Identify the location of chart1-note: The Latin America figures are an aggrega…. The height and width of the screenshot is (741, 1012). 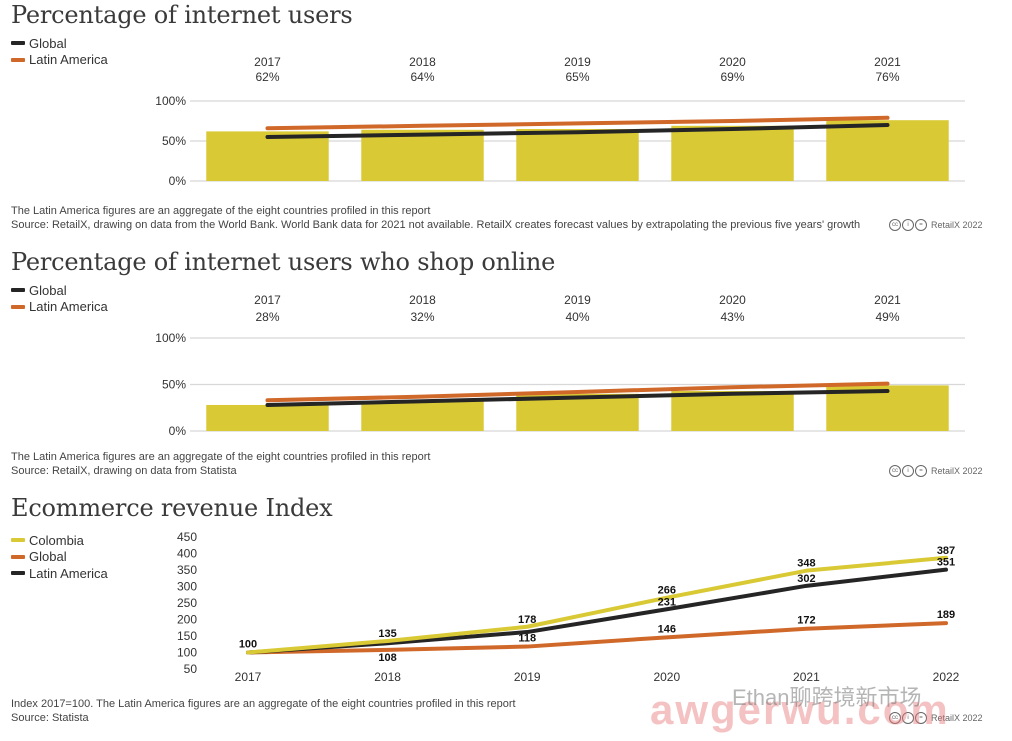
(221, 211).